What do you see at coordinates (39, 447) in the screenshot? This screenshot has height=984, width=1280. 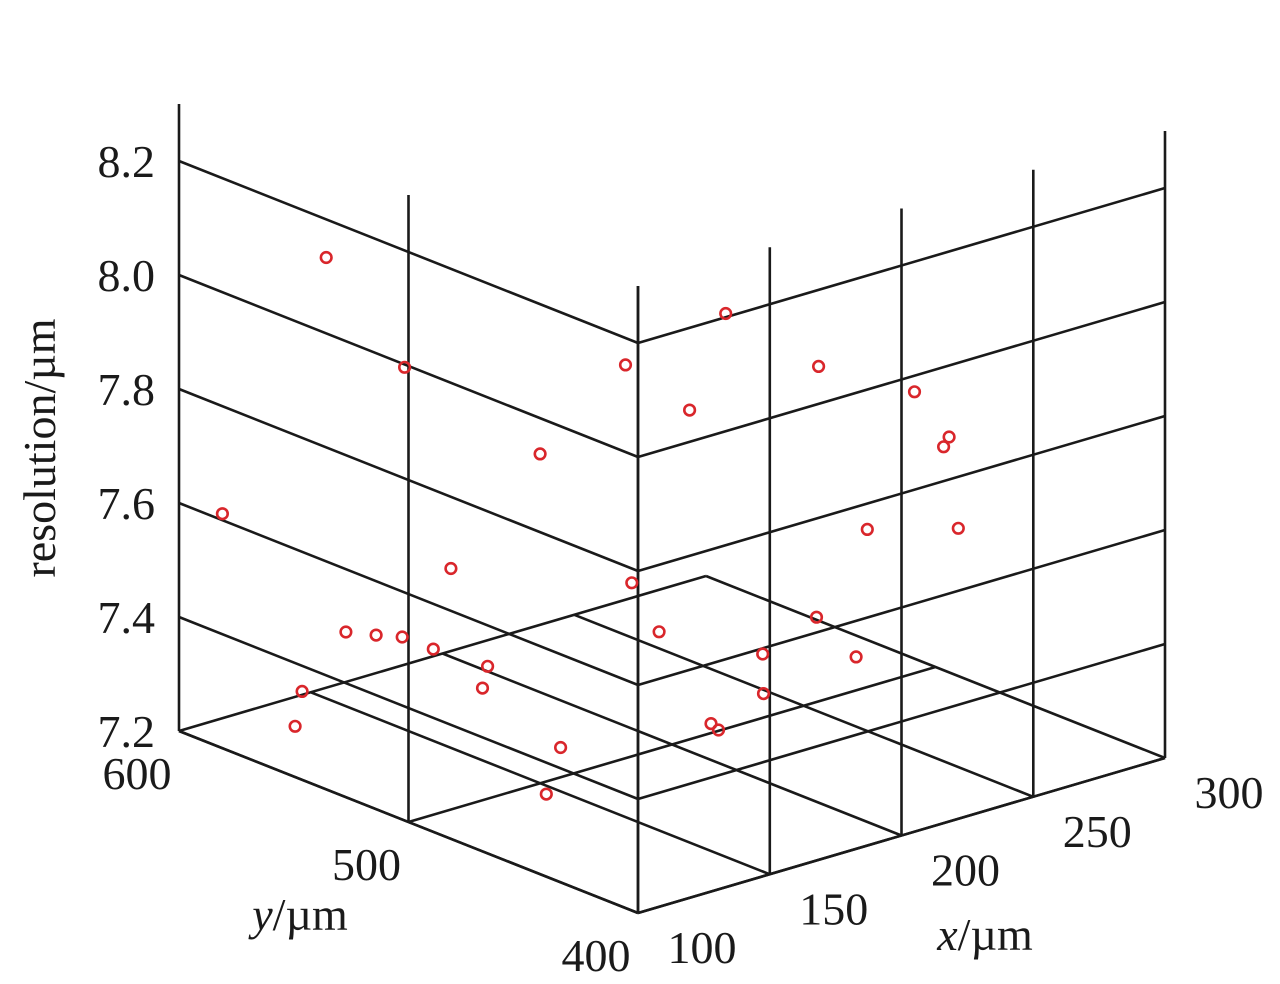 I see `z-axis-title: resolution/µm` at bounding box center [39, 447].